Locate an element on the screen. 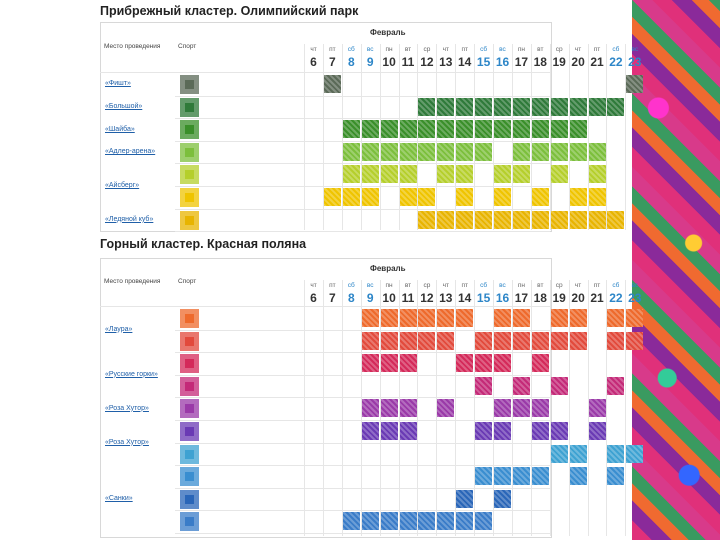 Image resolution: width=720 pixels, height=540 pixels. venue-name: «Русские горки» is located at coordinates (131, 374).